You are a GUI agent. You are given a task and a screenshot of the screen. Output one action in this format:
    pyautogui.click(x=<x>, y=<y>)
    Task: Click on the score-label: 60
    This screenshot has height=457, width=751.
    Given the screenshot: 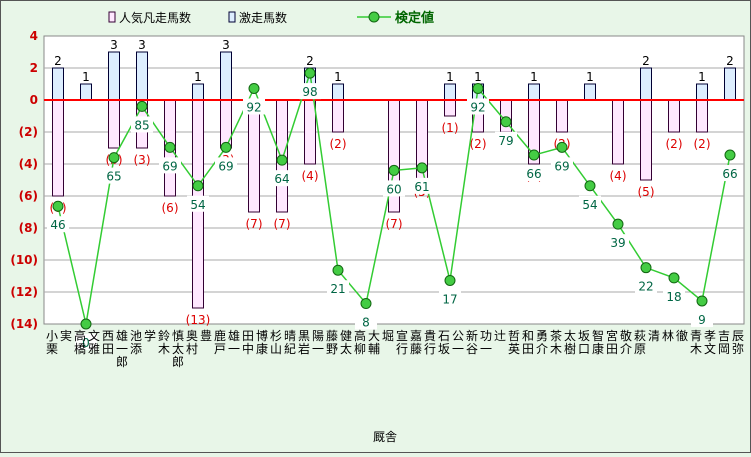 What is the action you would take?
    pyautogui.click(x=393, y=189)
    